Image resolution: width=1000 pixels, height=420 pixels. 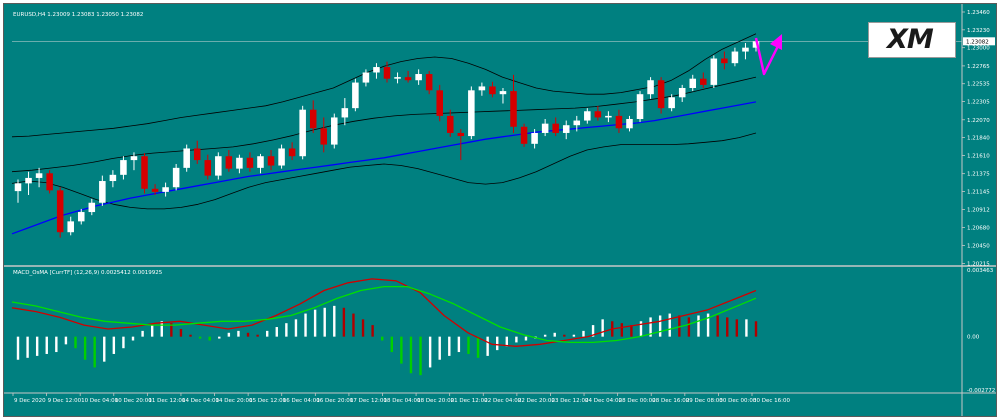 I want to click on macd-tick-label: -0.002772, so click(x=981, y=391).